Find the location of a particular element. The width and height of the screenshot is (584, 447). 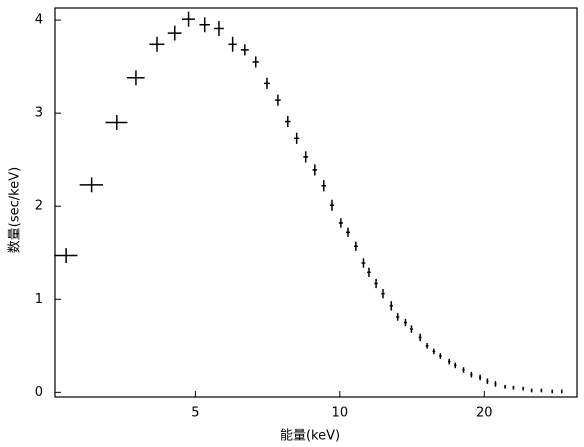

x-tick-label: 5 is located at coordinates (195, 413).